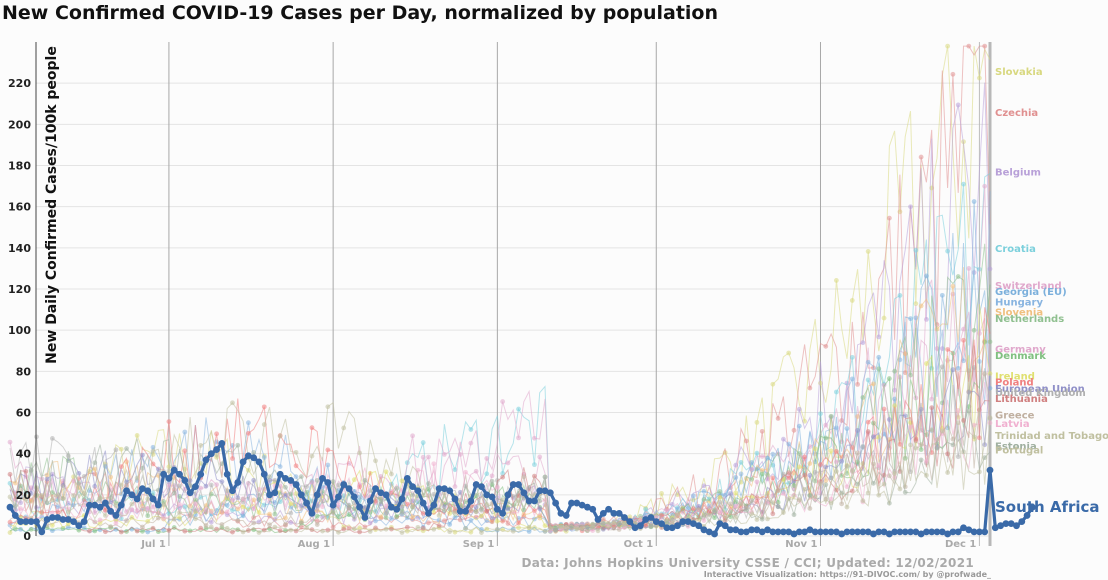 The height and width of the screenshot is (580, 1108). Describe the element at coordinates (19, 330) in the screenshot. I see `y-tick-label: 100` at that location.